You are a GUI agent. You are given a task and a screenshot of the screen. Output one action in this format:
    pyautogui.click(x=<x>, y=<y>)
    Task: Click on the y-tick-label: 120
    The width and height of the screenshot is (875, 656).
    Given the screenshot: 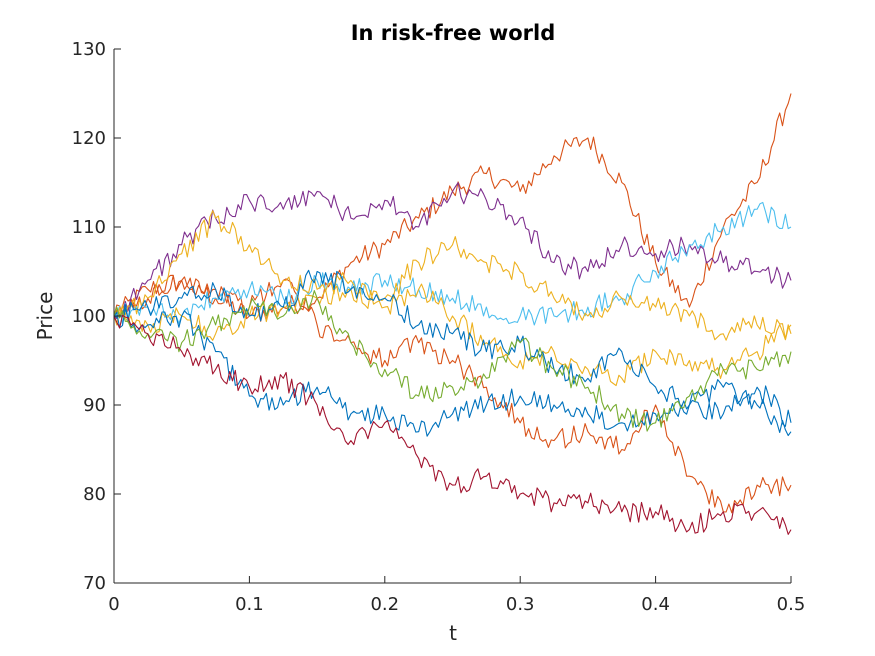 What is the action you would take?
    pyautogui.click(x=89, y=138)
    